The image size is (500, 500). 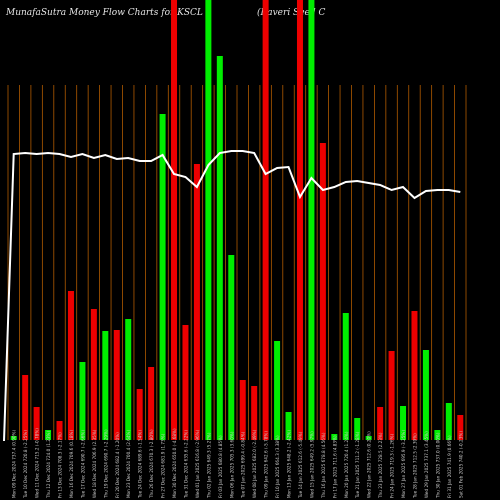 What do you see at coordinates (48, 464) in the screenshot?
I see `x-tick-label: Thu 12 Dec 2024 724.0 (1.23%)` at bounding box center [48, 464].